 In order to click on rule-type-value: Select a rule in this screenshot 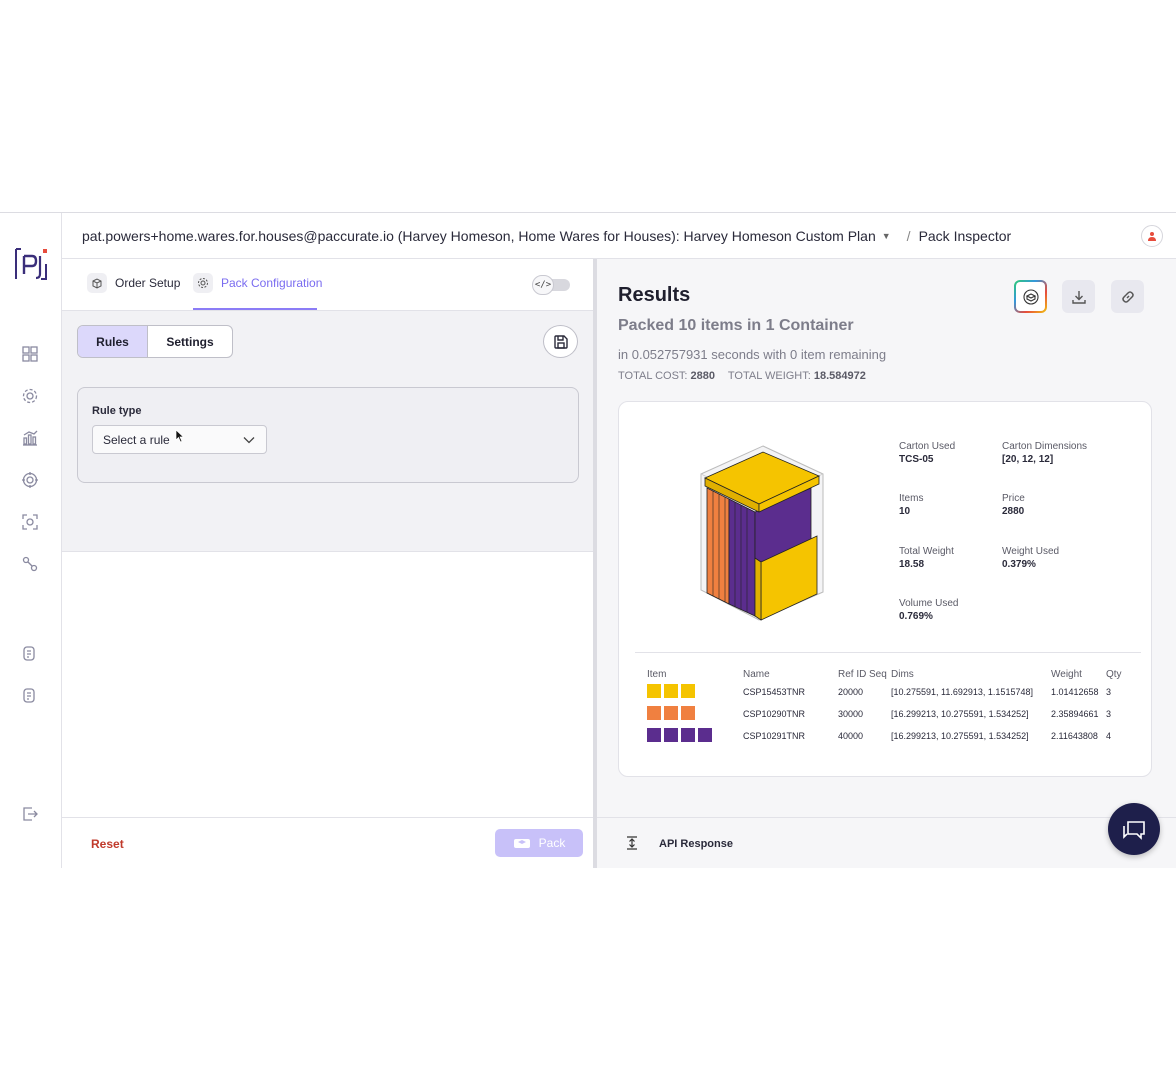, I will do `click(136, 439)`.